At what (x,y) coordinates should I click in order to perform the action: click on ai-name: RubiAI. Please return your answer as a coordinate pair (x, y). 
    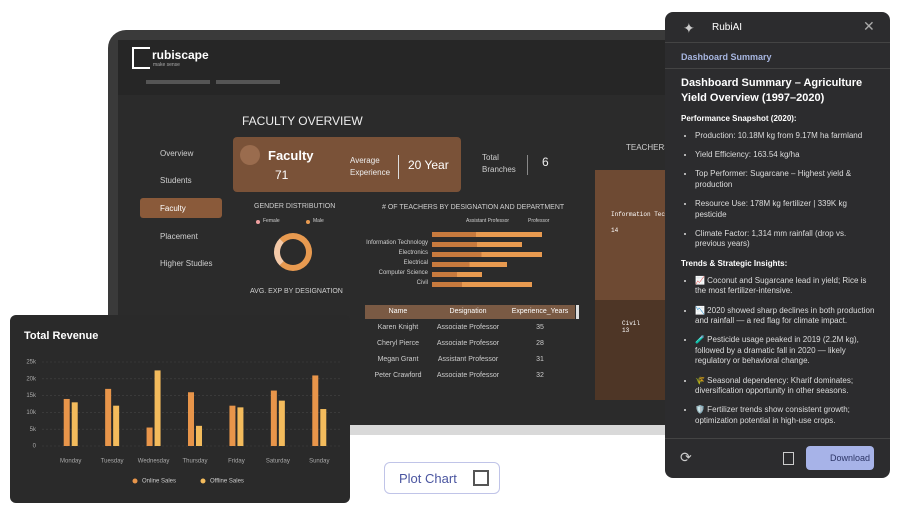
    Looking at the image, I should click on (727, 27).